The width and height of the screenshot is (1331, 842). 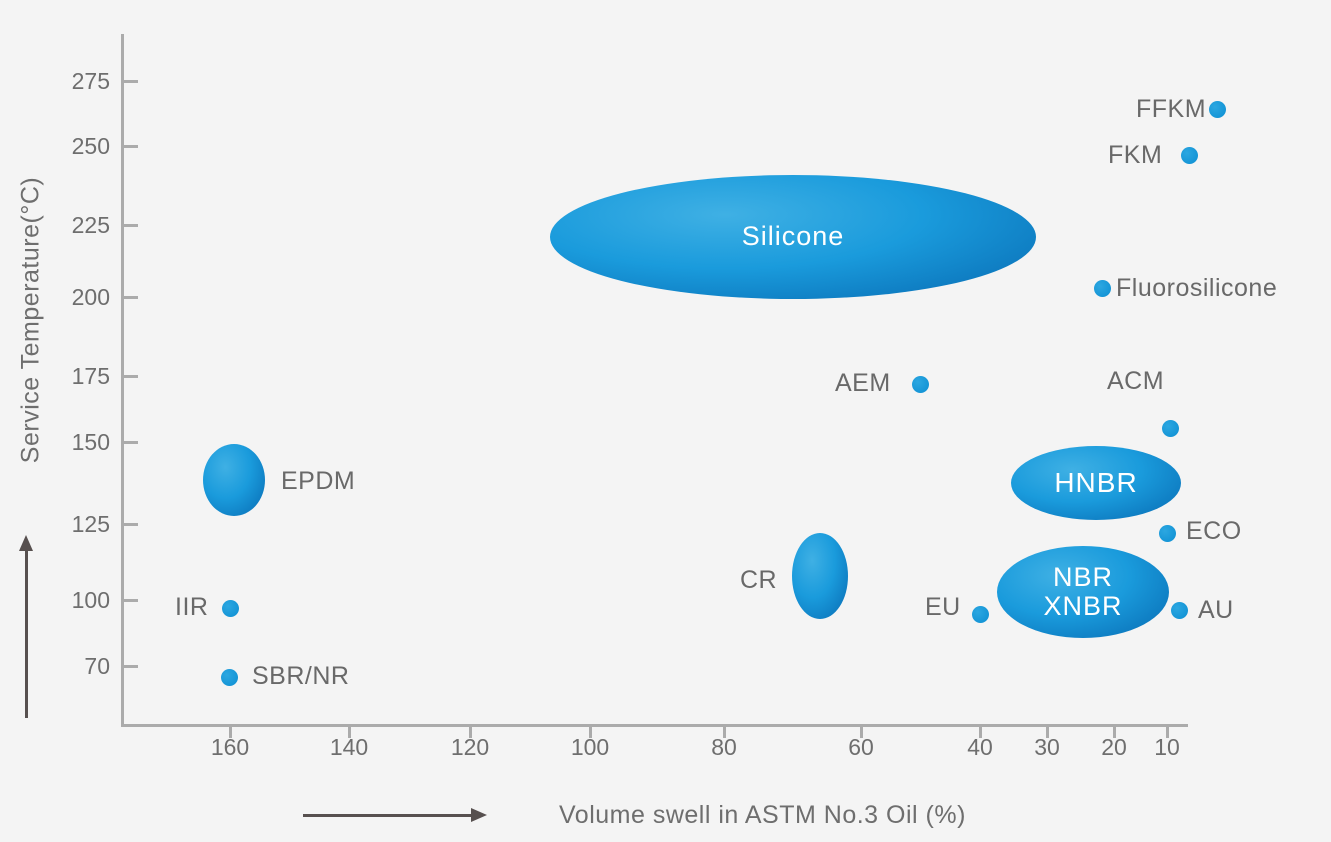 What do you see at coordinates (943, 607) in the screenshot?
I see `point-label-eu: EU` at bounding box center [943, 607].